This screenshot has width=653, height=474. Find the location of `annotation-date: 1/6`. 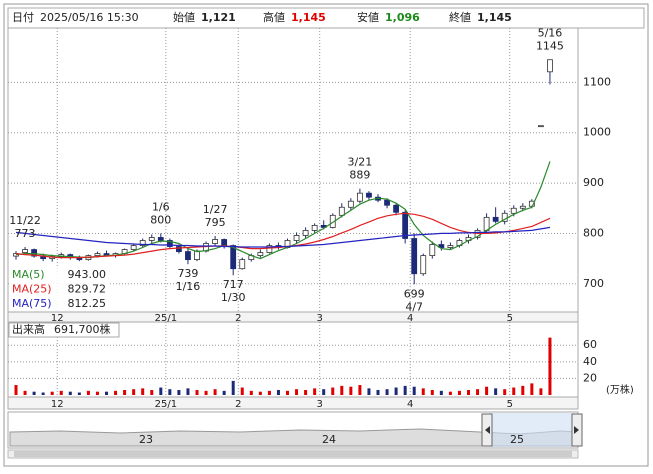

annotation-date: 1/6 is located at coordinates (161, 206).